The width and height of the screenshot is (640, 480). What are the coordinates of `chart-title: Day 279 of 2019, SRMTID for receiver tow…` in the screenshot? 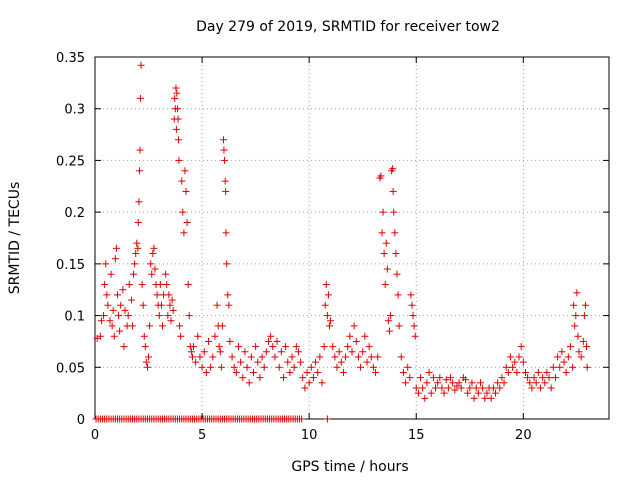 It's located at (348, 27).